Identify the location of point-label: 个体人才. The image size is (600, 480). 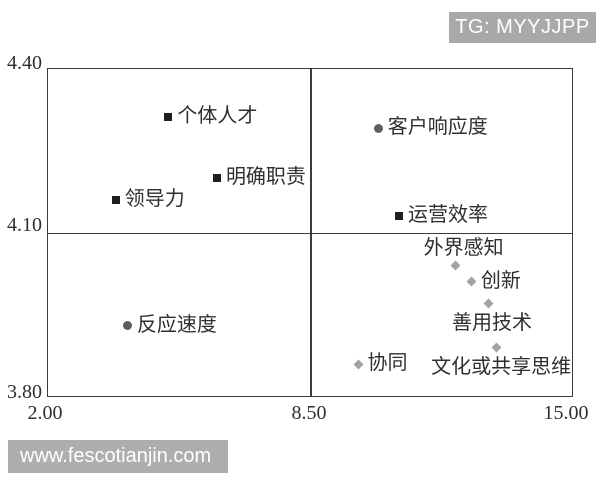
(217, 116).